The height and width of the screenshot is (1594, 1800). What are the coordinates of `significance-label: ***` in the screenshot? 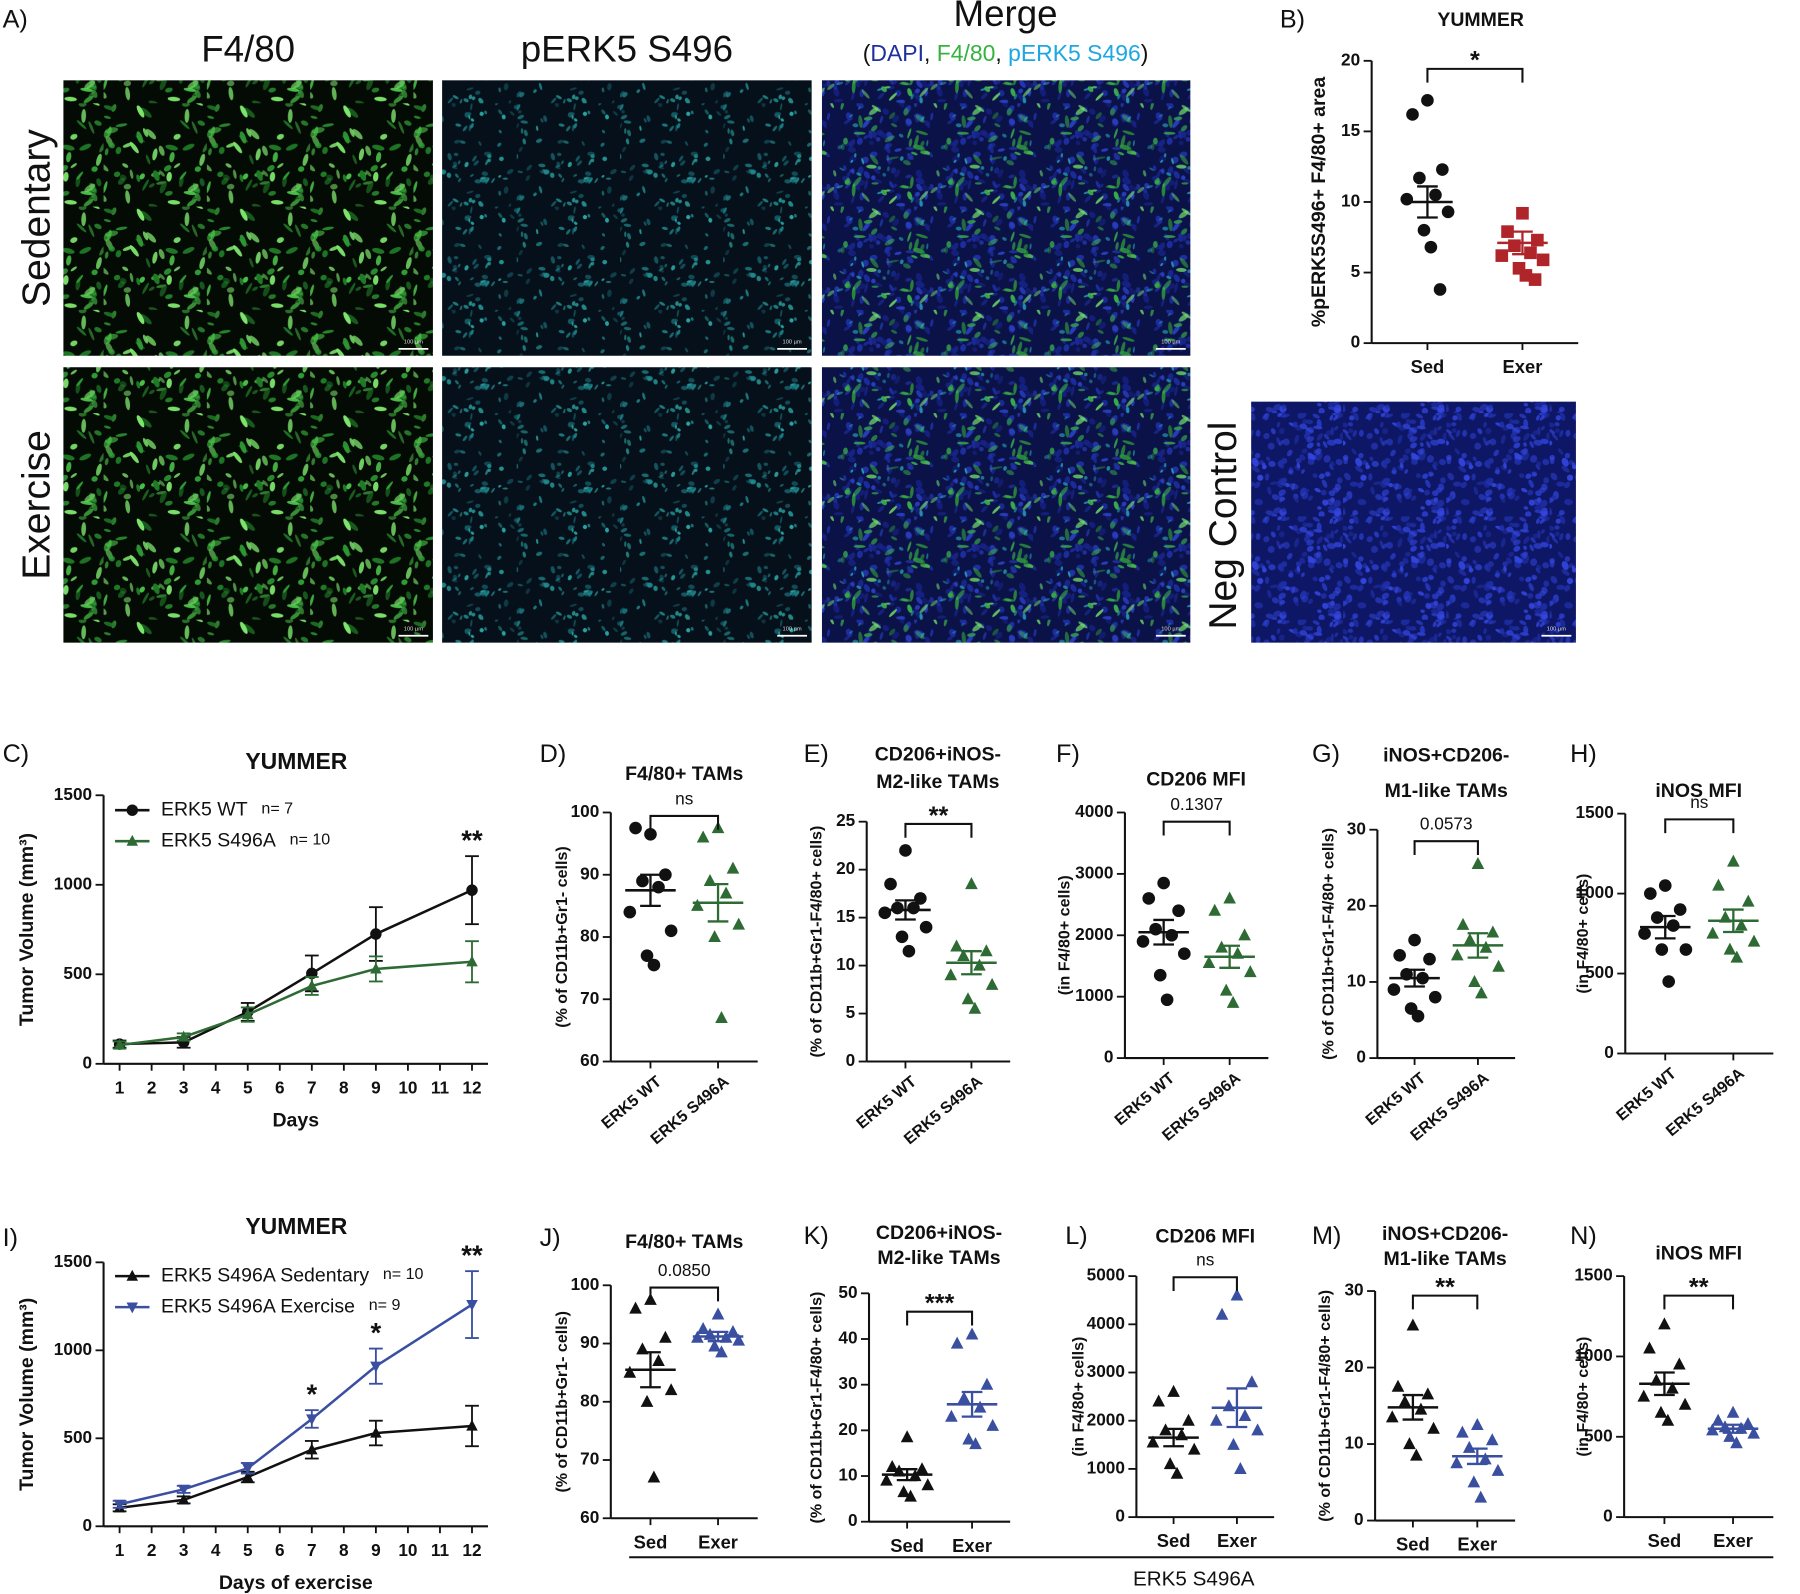 It's located at (940, 1303).